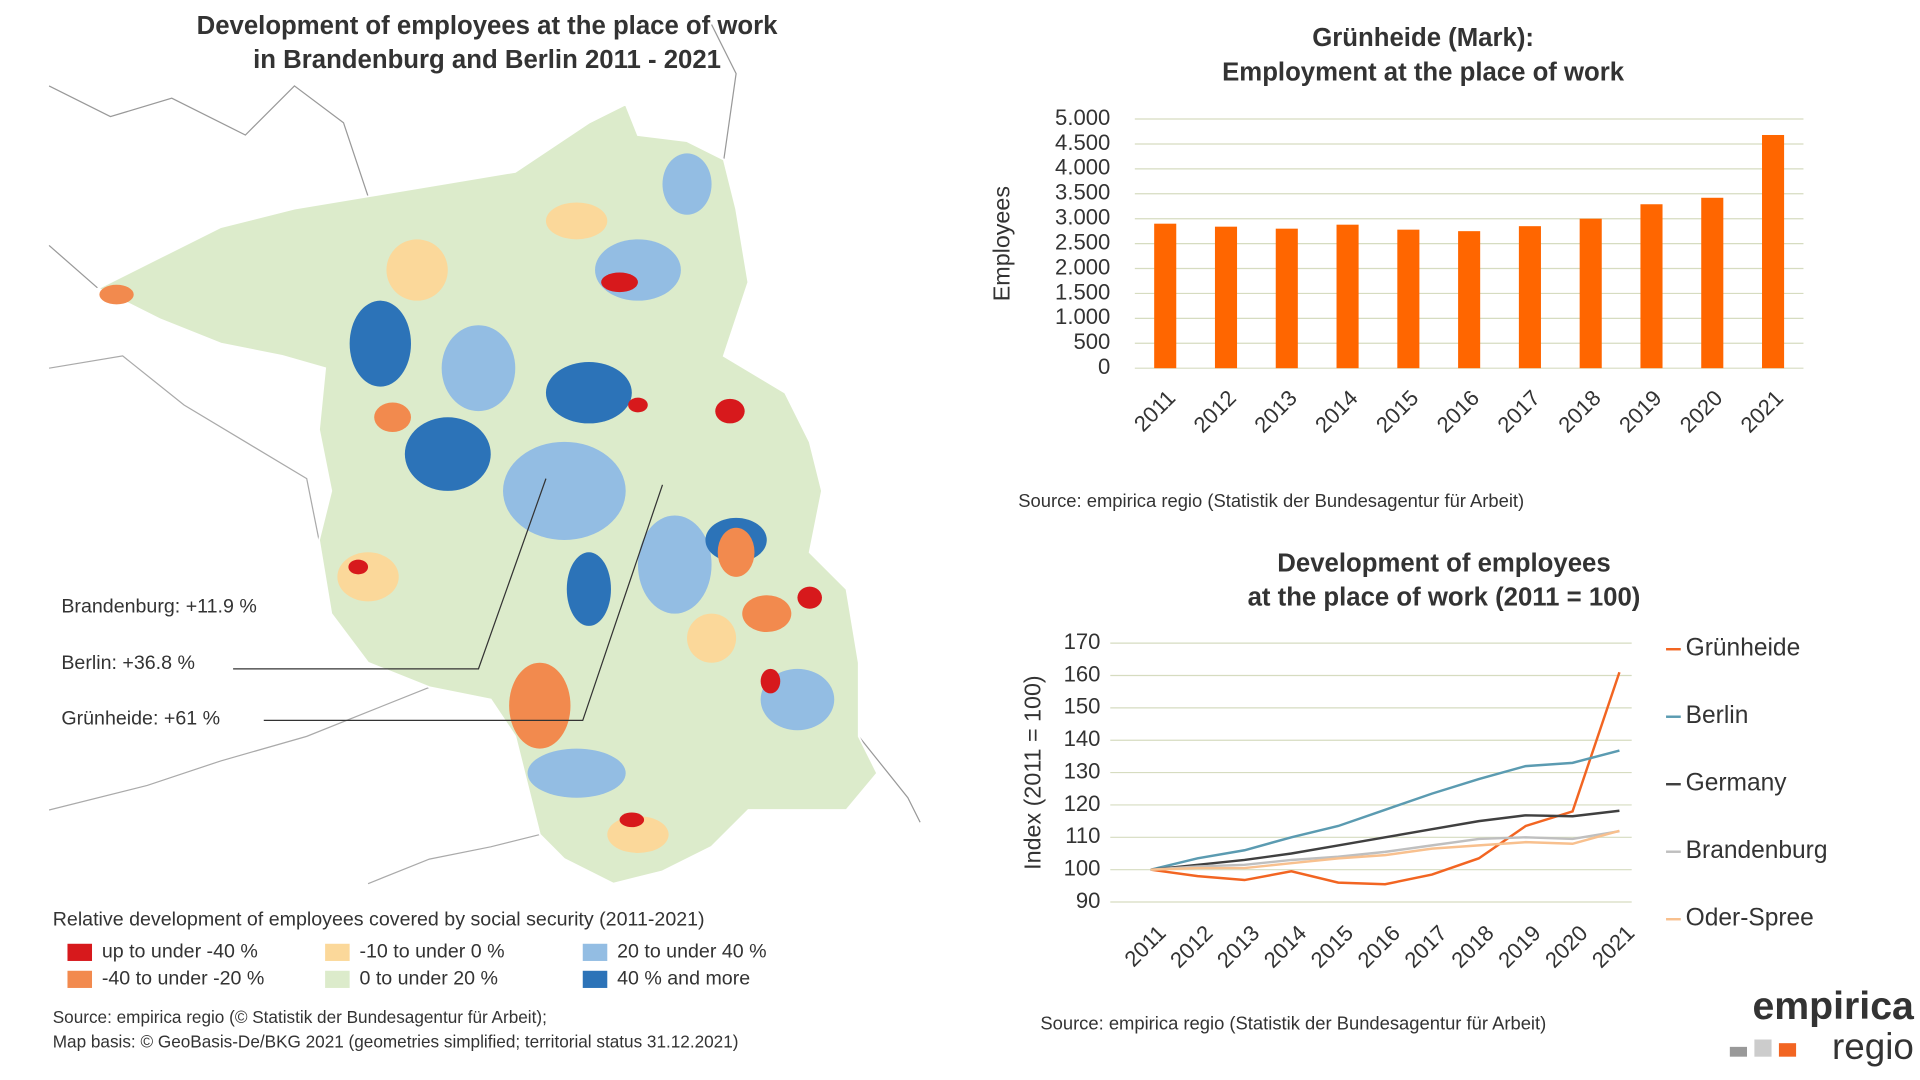 Image resolution: width=1920 pixels, height=1080 pixels. Describe the element at coordinates (1104, 366) in the screenshot. I see `y-tick-label: 0` at that location.